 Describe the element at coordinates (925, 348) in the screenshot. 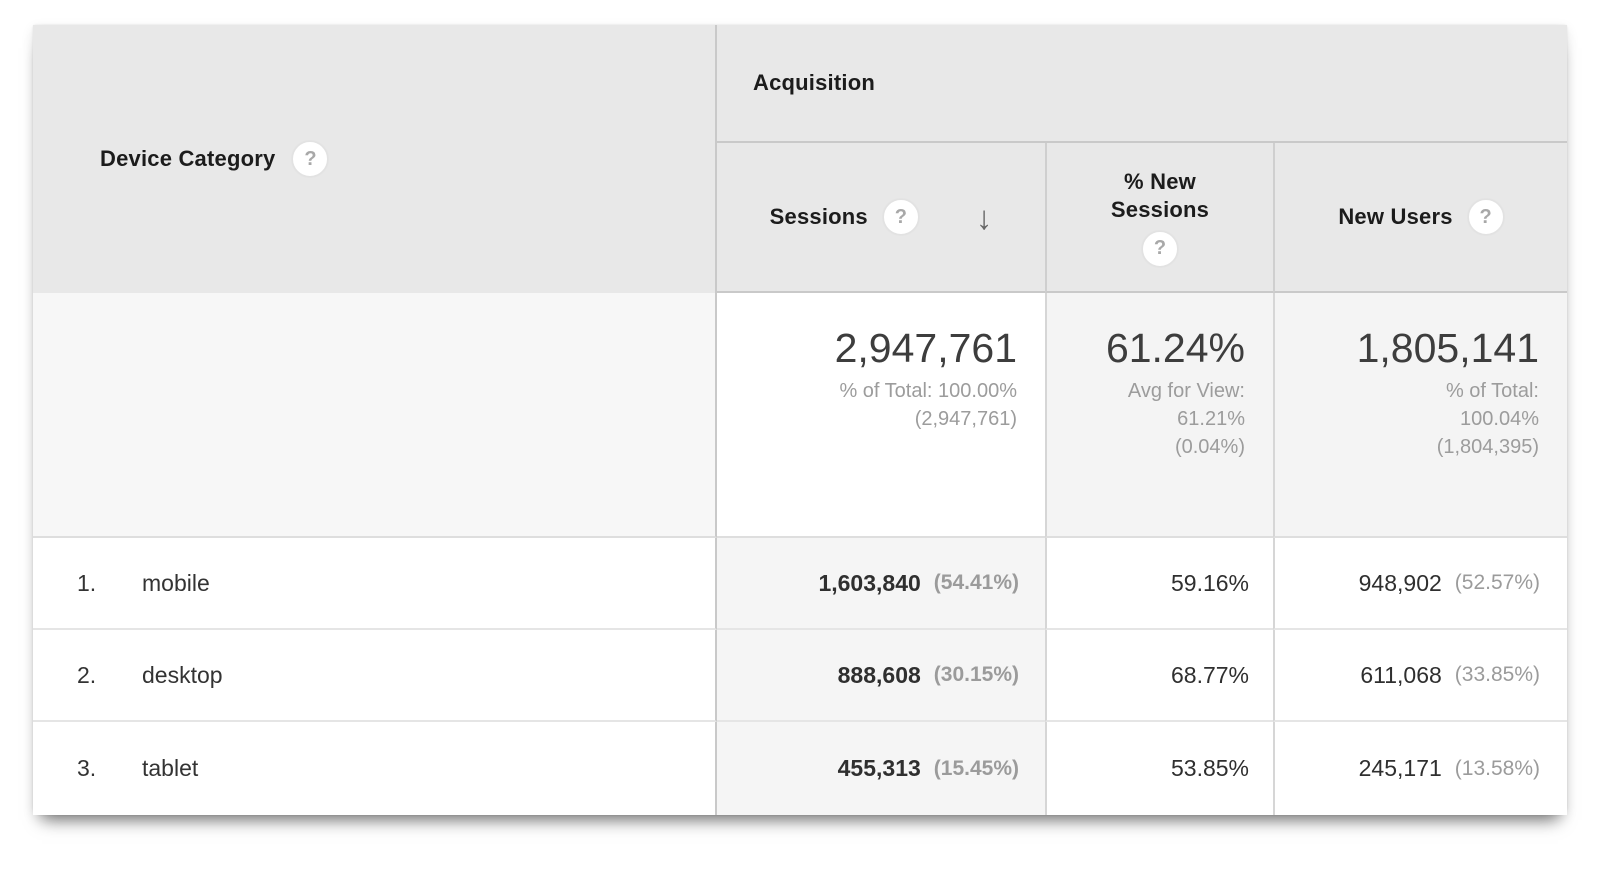

I see `sessions-total: 2,947,761` at that location.